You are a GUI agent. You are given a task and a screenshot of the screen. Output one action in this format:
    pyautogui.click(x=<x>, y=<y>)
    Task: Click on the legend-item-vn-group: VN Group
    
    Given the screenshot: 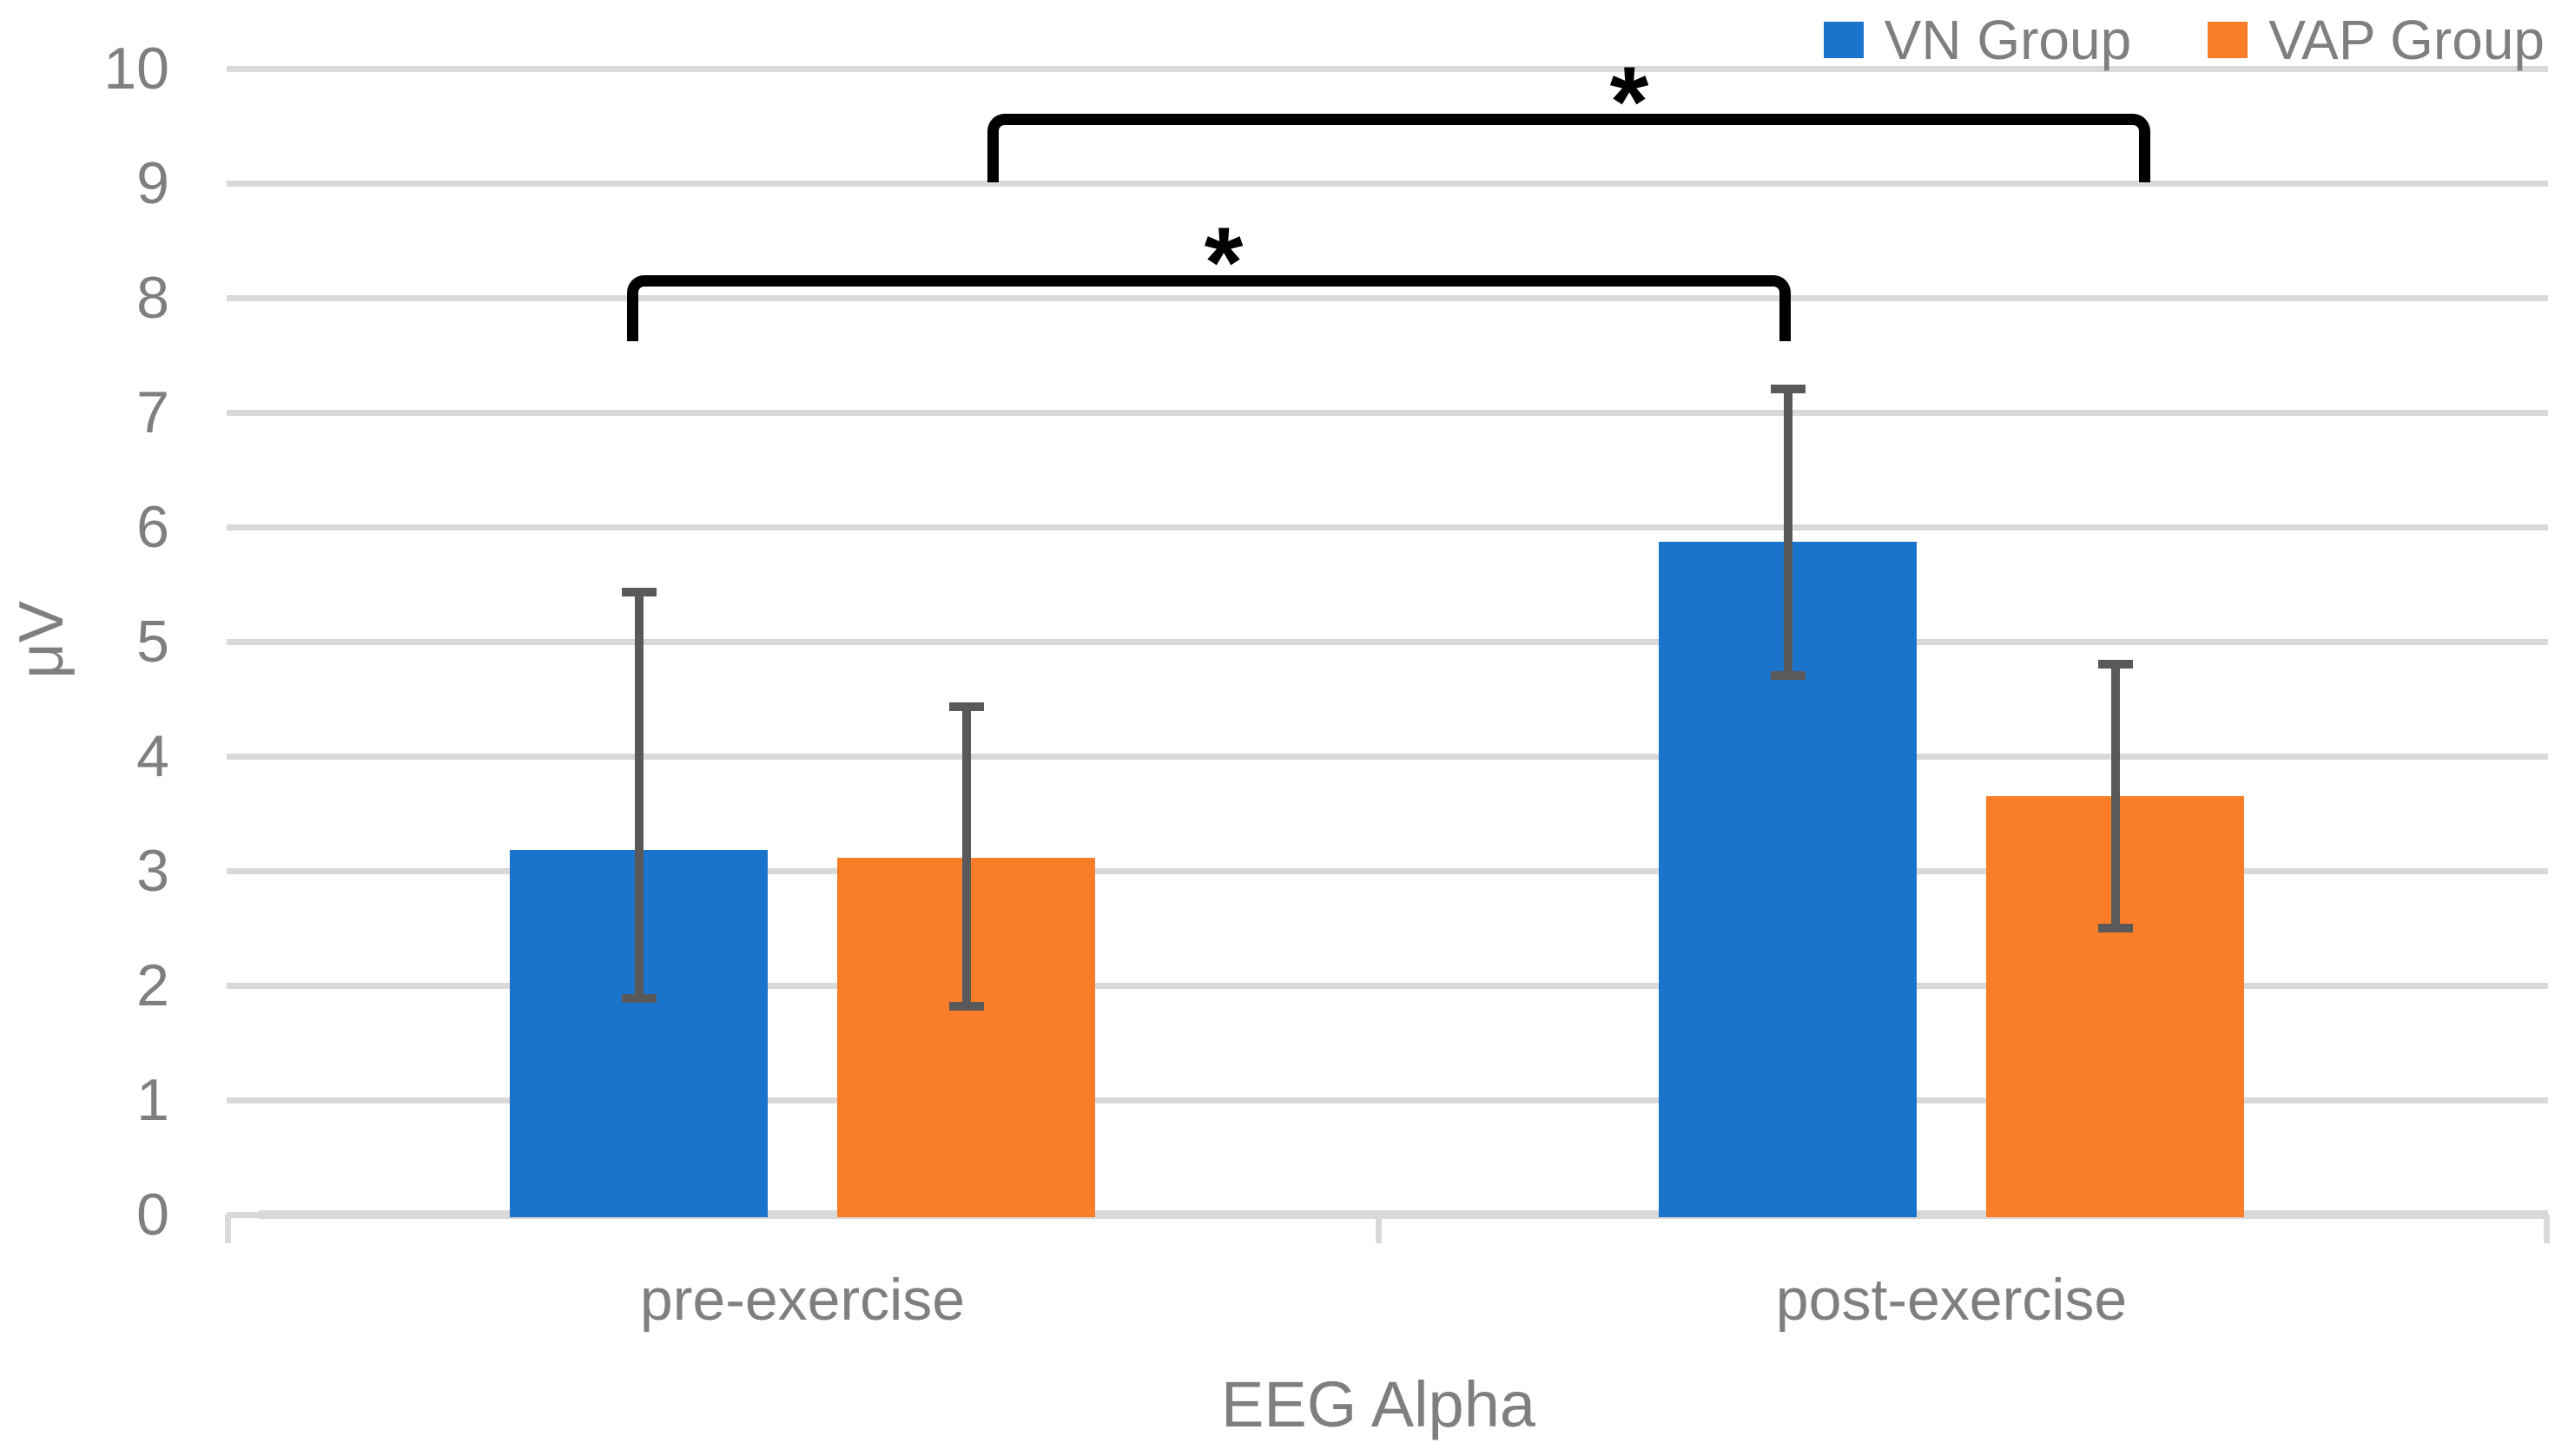 What is the action you would take?
    pyautogui.click(x=1977, y=40)
    